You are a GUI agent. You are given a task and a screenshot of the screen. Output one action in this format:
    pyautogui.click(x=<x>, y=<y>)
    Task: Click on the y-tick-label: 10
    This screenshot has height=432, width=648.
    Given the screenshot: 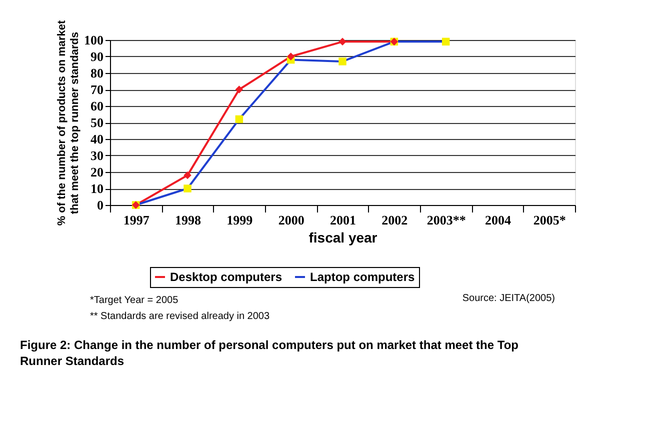 What is the action you would take?
    pyautogui.click(x=97, y=188)
    